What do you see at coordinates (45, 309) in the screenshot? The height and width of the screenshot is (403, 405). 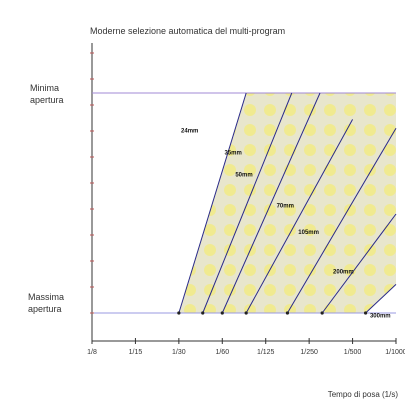 I see `y-label-bottom-line2: apertura` at bounding box center [45, 309].